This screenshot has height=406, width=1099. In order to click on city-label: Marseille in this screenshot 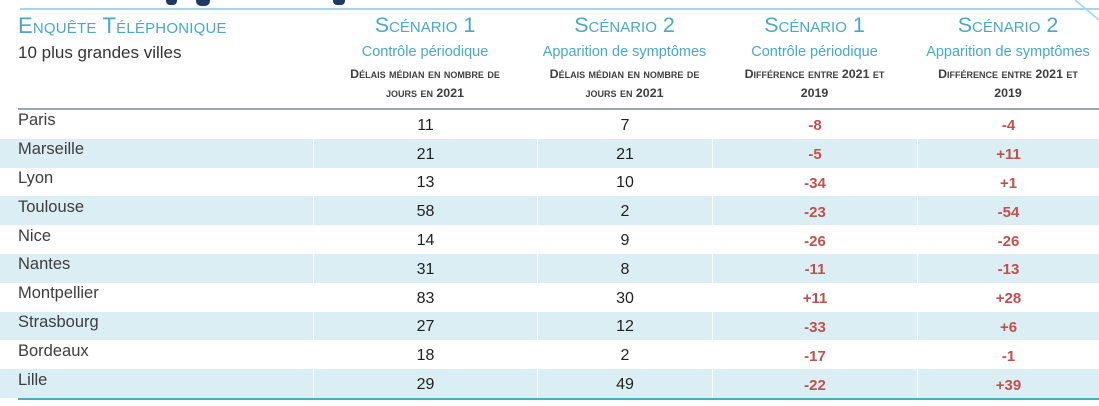, I will do `click(51, 149)`.